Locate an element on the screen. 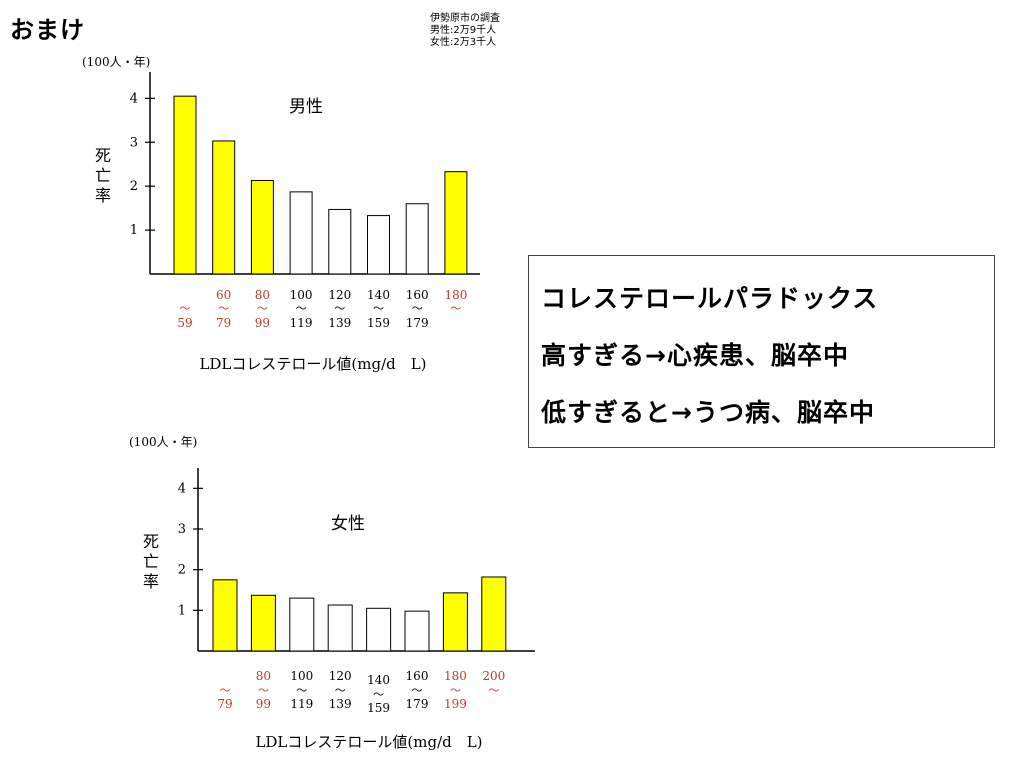 The height and width of the screenshot is (768, 1024). x-tick-label-upper-bound: 59 is located at coordinates (184, 323).